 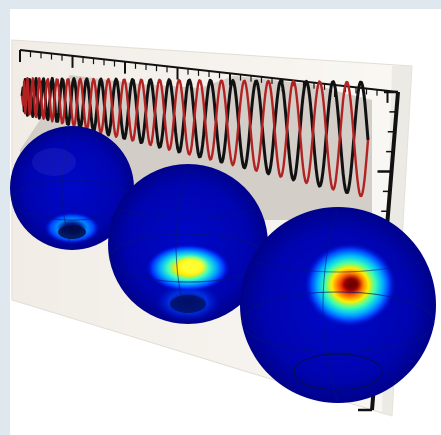 I want to click on sphere-medium, so click(x=188, y=244).